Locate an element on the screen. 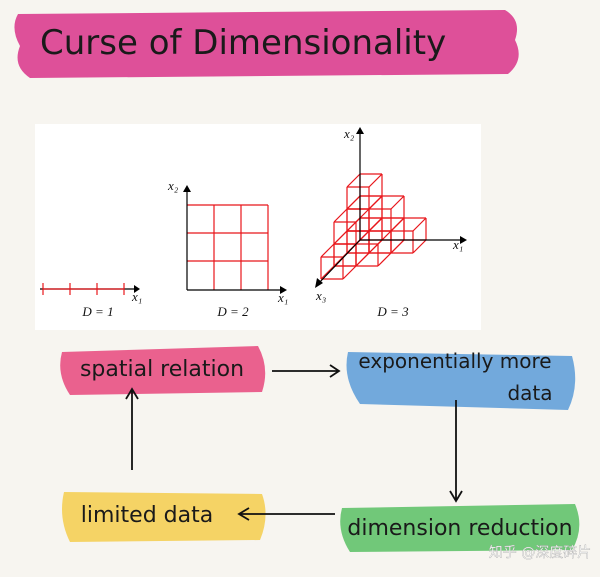 Image resolution: width=600 pixels, height=577 pixels. title-brush is located at coordinates (266, 44).